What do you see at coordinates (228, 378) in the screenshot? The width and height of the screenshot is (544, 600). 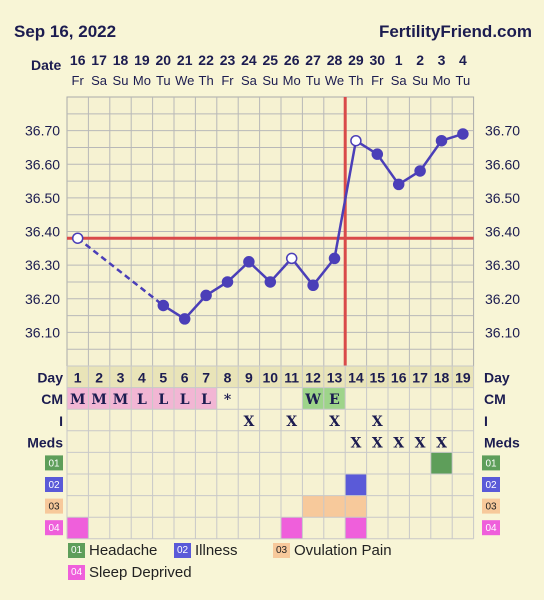 I see `day-number: 8` at bounding box center [228, 378].